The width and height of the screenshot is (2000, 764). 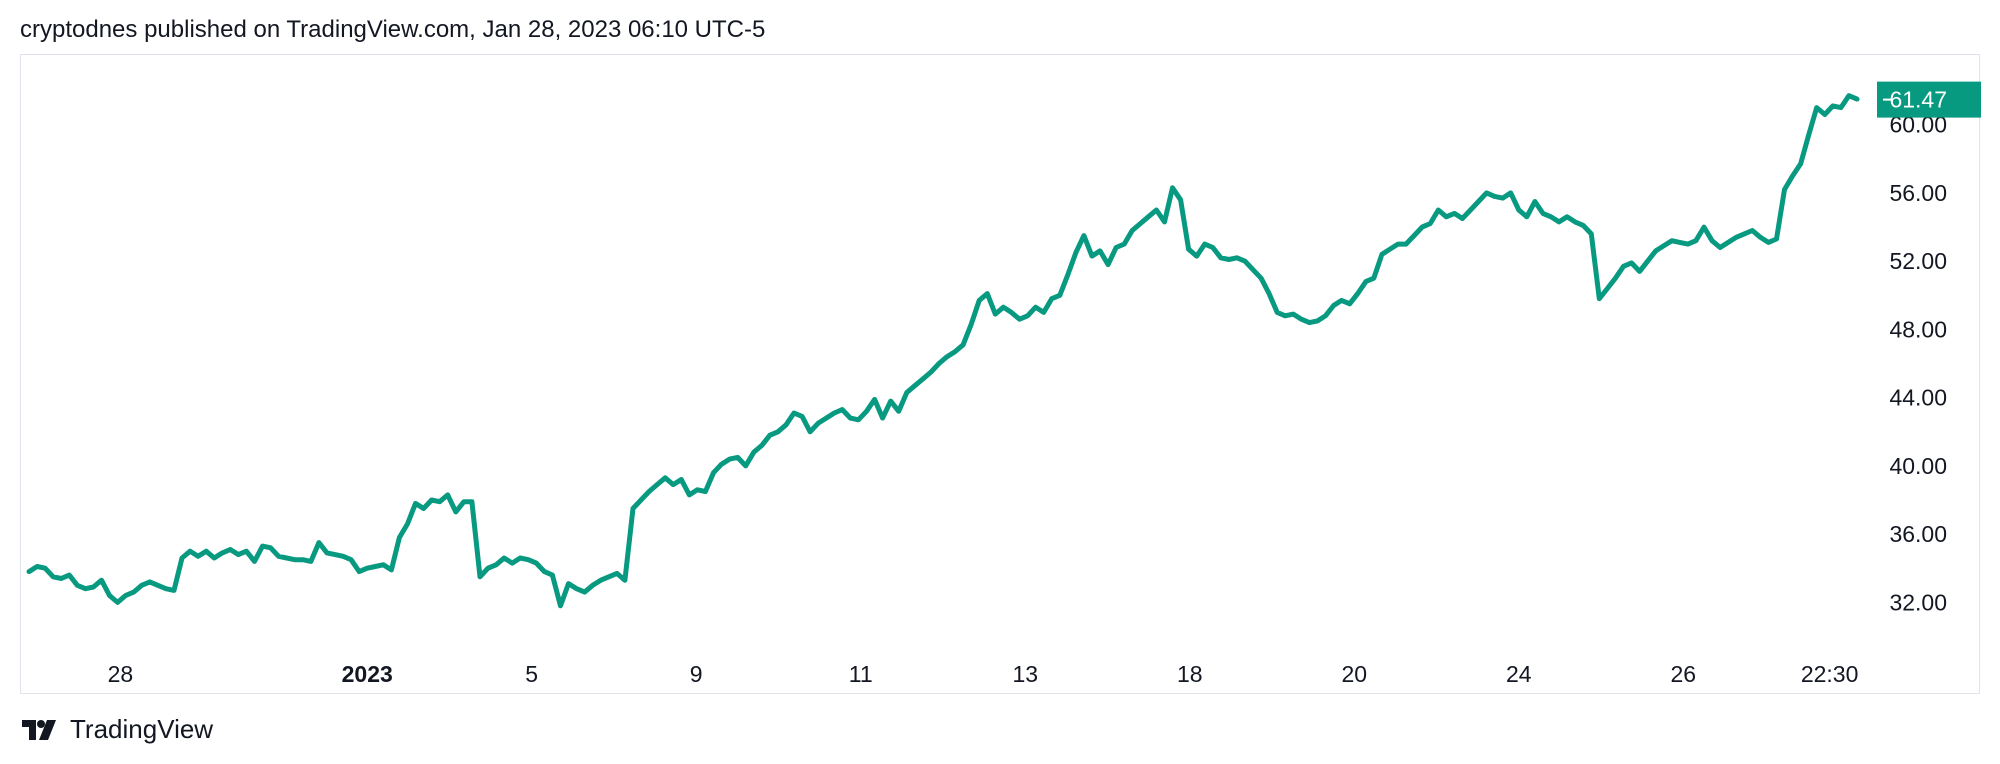 What do you see at coordinates (1918, 534) in the screenshot?
I see `y-tick-label: 36.00` at bounding box center [1918, 534].